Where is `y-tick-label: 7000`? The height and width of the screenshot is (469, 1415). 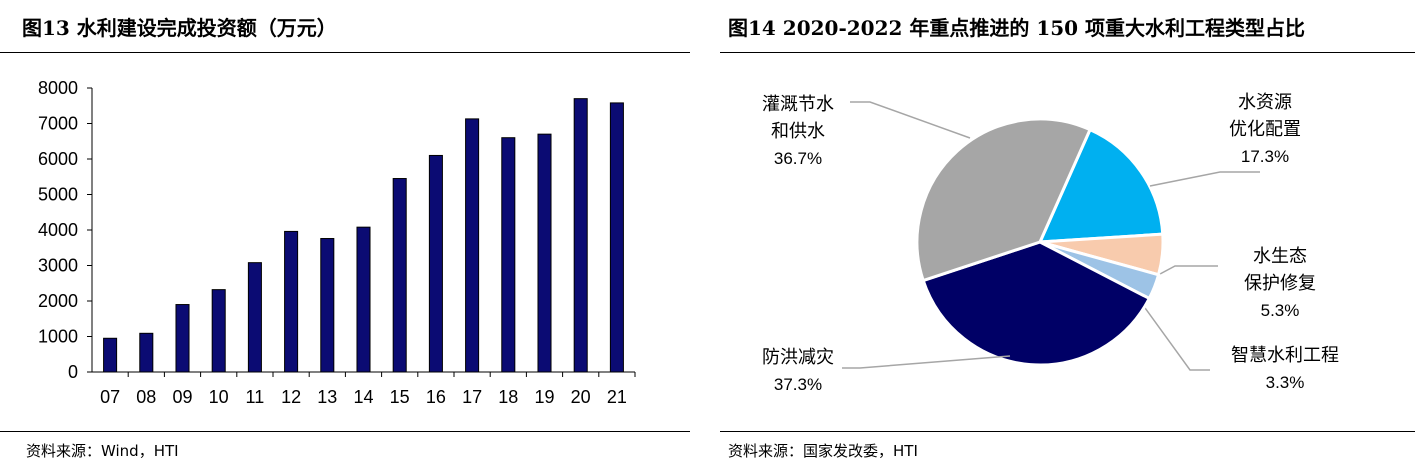
y-tick-label: 7000 is located at coordinates (58, 124).